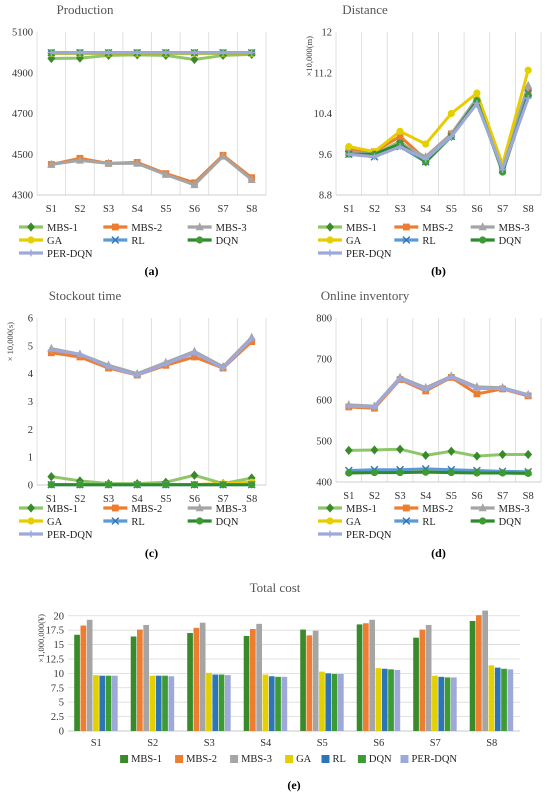 This screenshot has width=550, height=800. Describe the element at coordinates (251, 209) in the screenshot. I see `x-tick-label: S8` at that location.